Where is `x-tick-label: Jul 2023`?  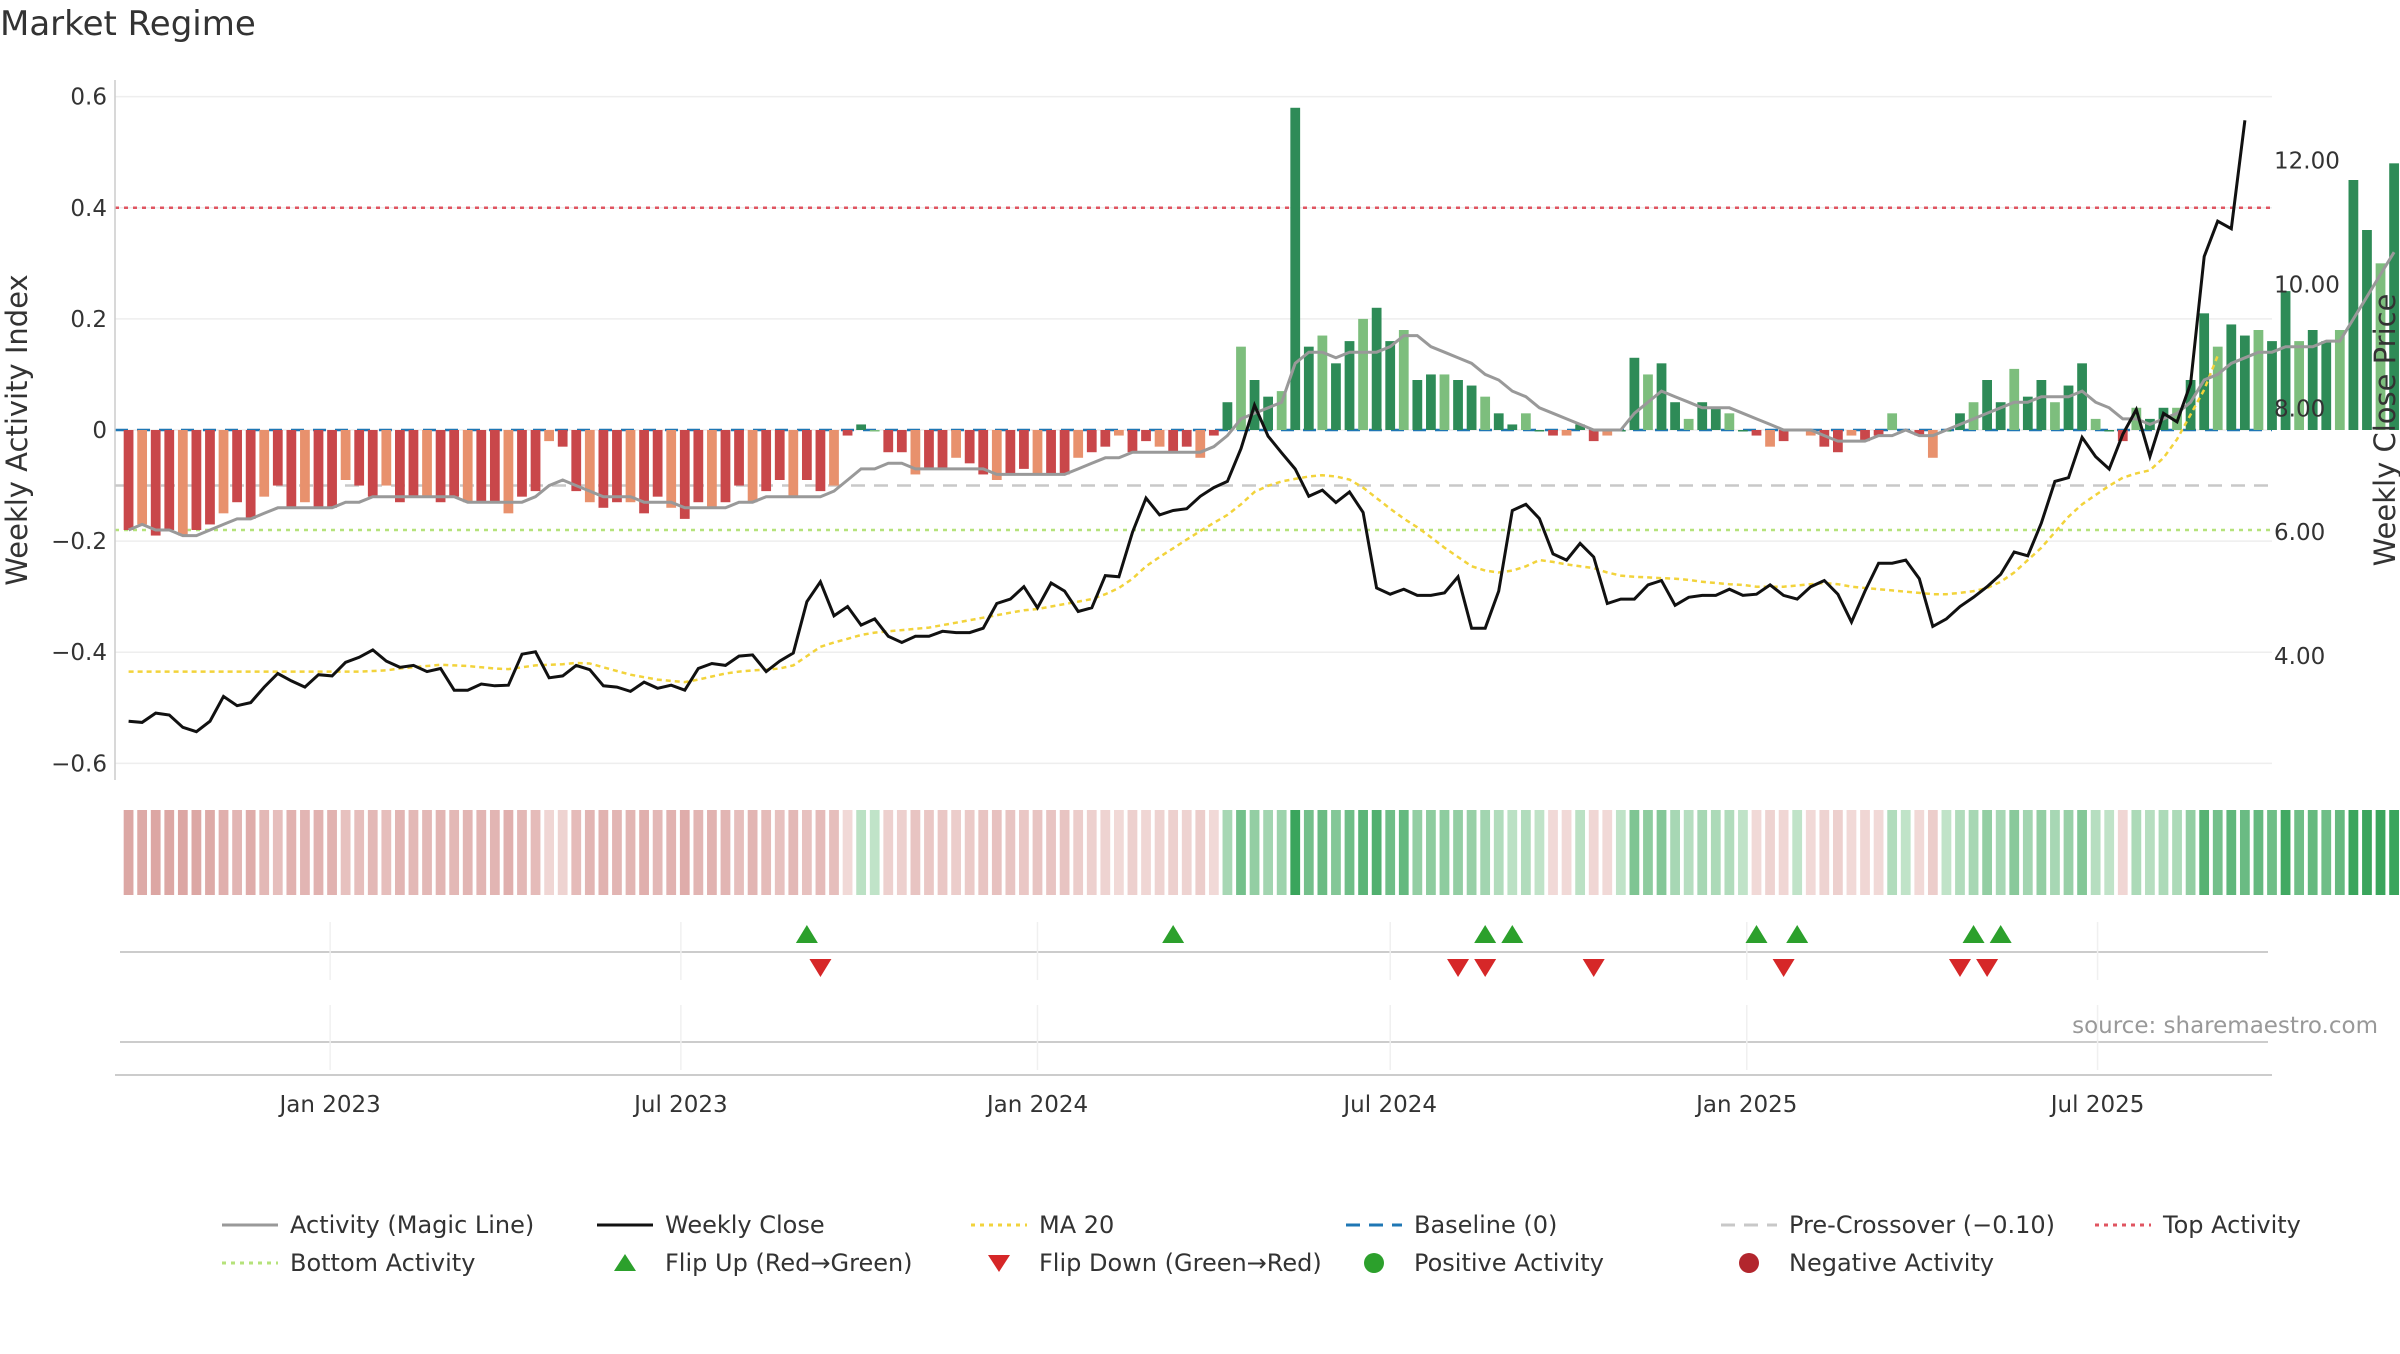
x-tick-label: Jul 2023 is located at coordinates (680, 1105).